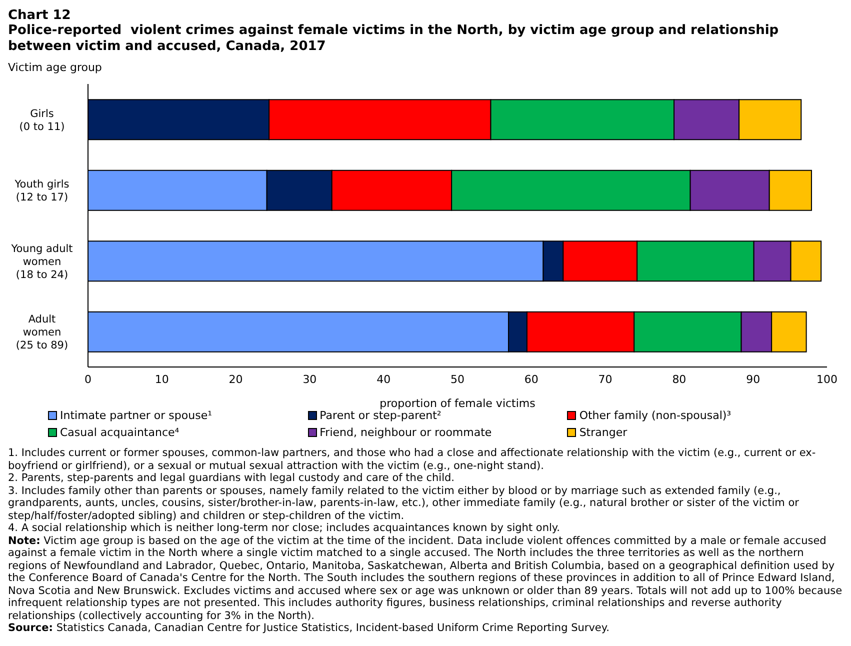 The height and width of the screenshot is (646, 851). What do you see at coordinates (41, 261) in the screenshot?
I see `y-tick-label: Young adult women (18 to 24)` at bounding box center [41, 261].